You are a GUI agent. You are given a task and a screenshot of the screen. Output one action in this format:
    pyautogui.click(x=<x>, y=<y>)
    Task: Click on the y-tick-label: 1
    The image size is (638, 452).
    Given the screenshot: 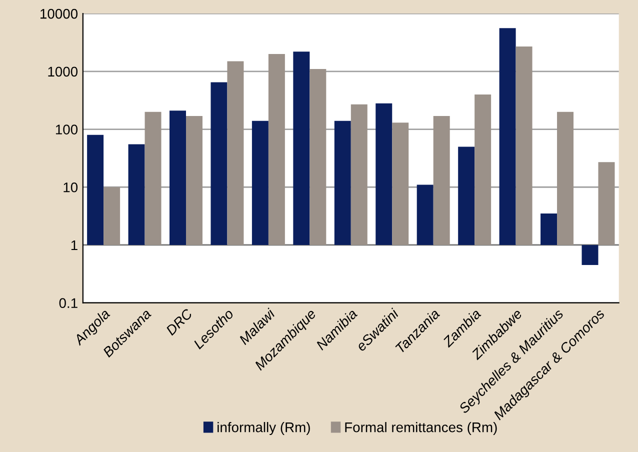 What is the action you would take?
    pyautogui.click(x=74, y=245)
    